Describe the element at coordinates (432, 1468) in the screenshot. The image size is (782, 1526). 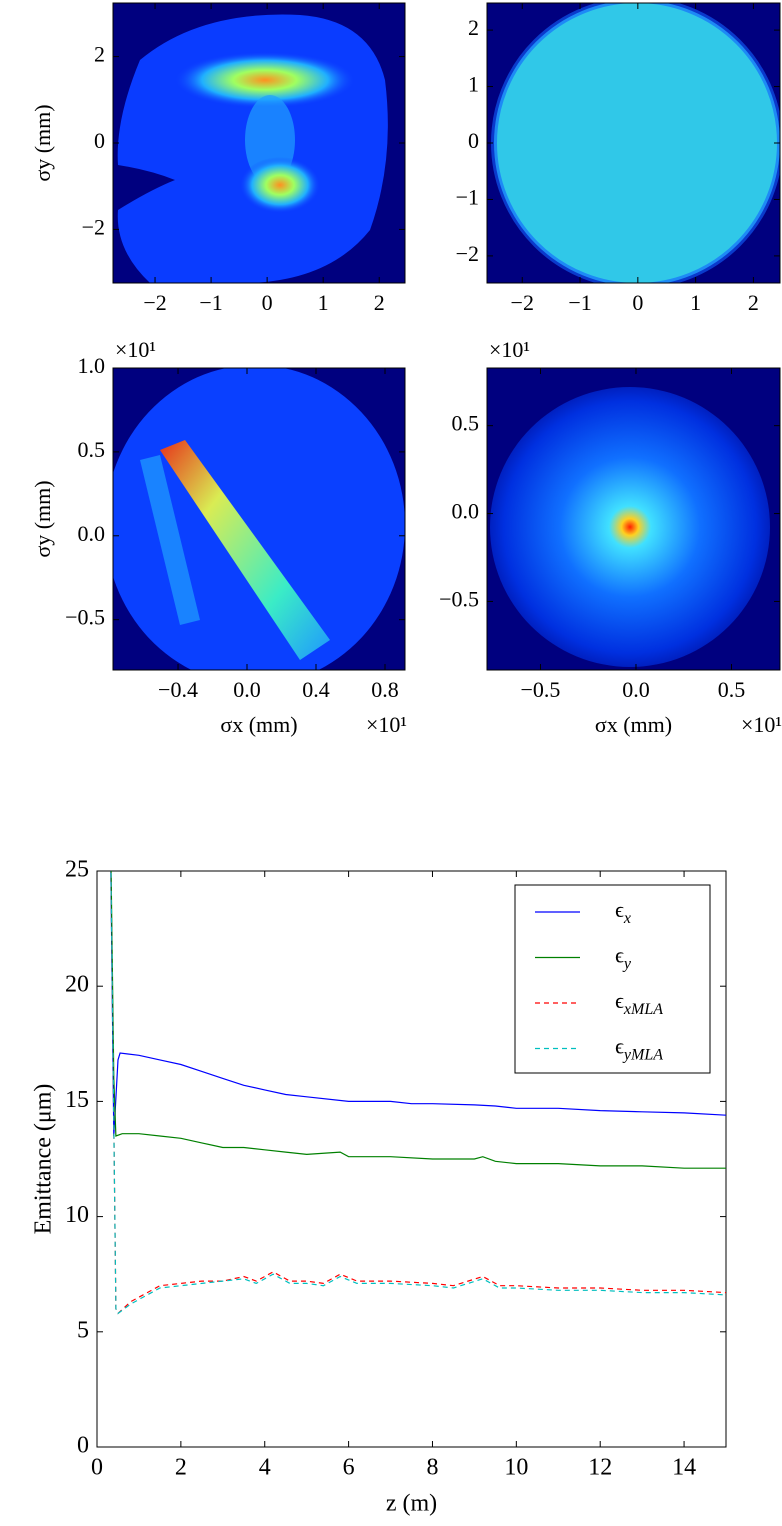
I see `x-tick-label: 8` at that location.